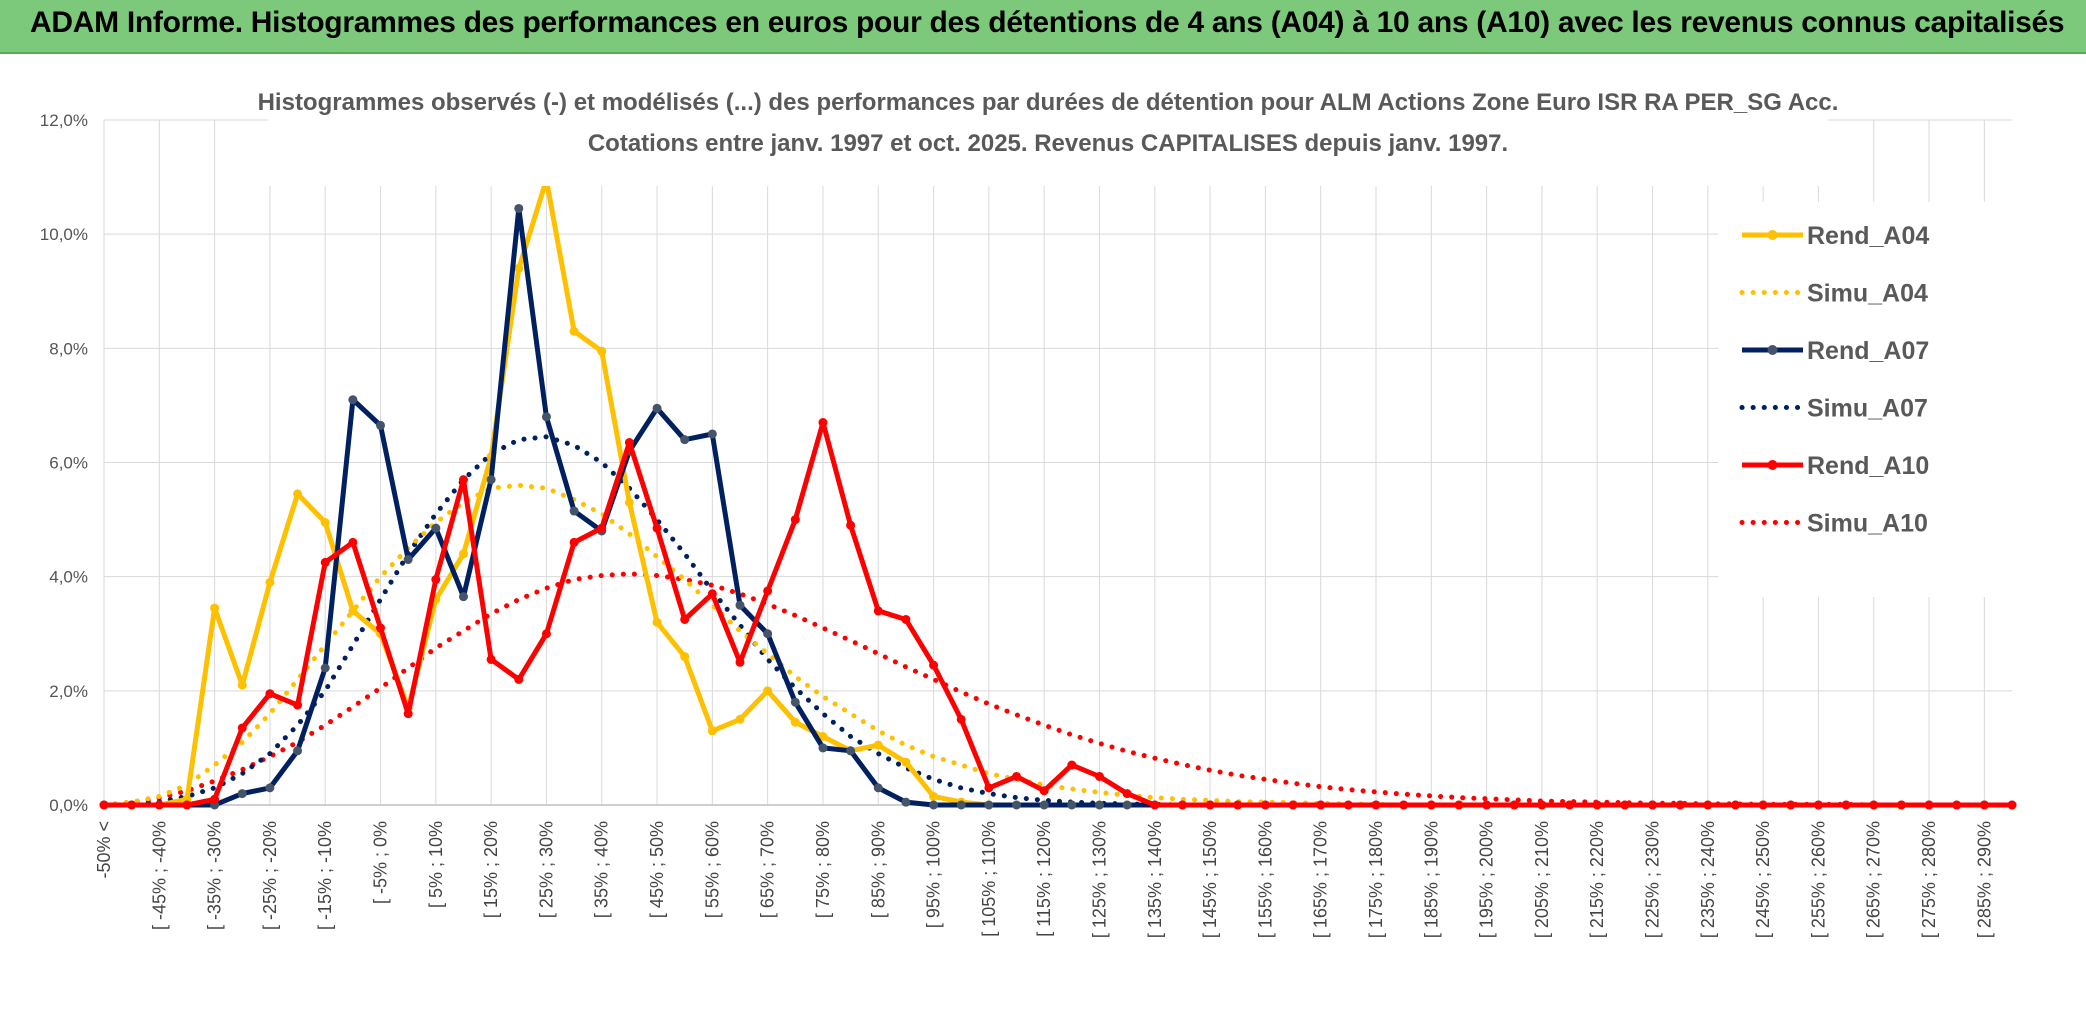 Image resolution: width=2086 pixels, height=1033 pixels. I want to click on y-tick-label: 8,0%, so click(68, 348).